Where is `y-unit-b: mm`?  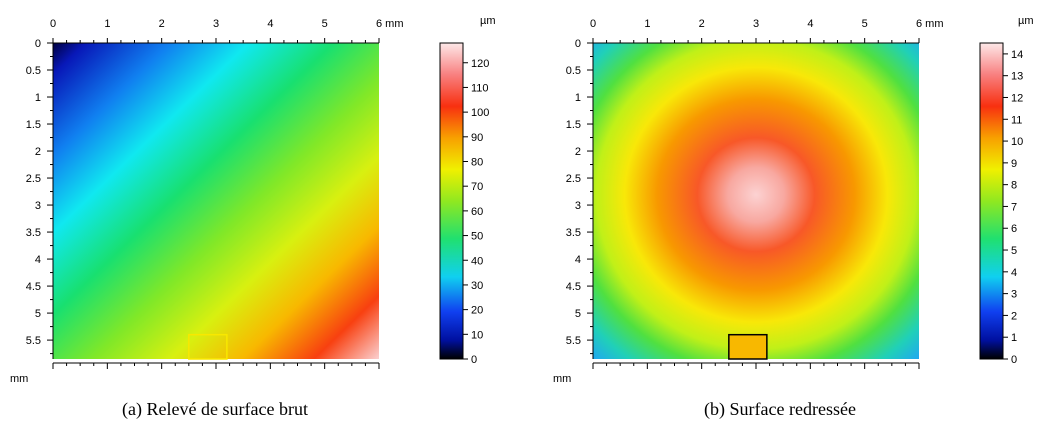 y-unit-b: mm is located at coordinates (562, 379).